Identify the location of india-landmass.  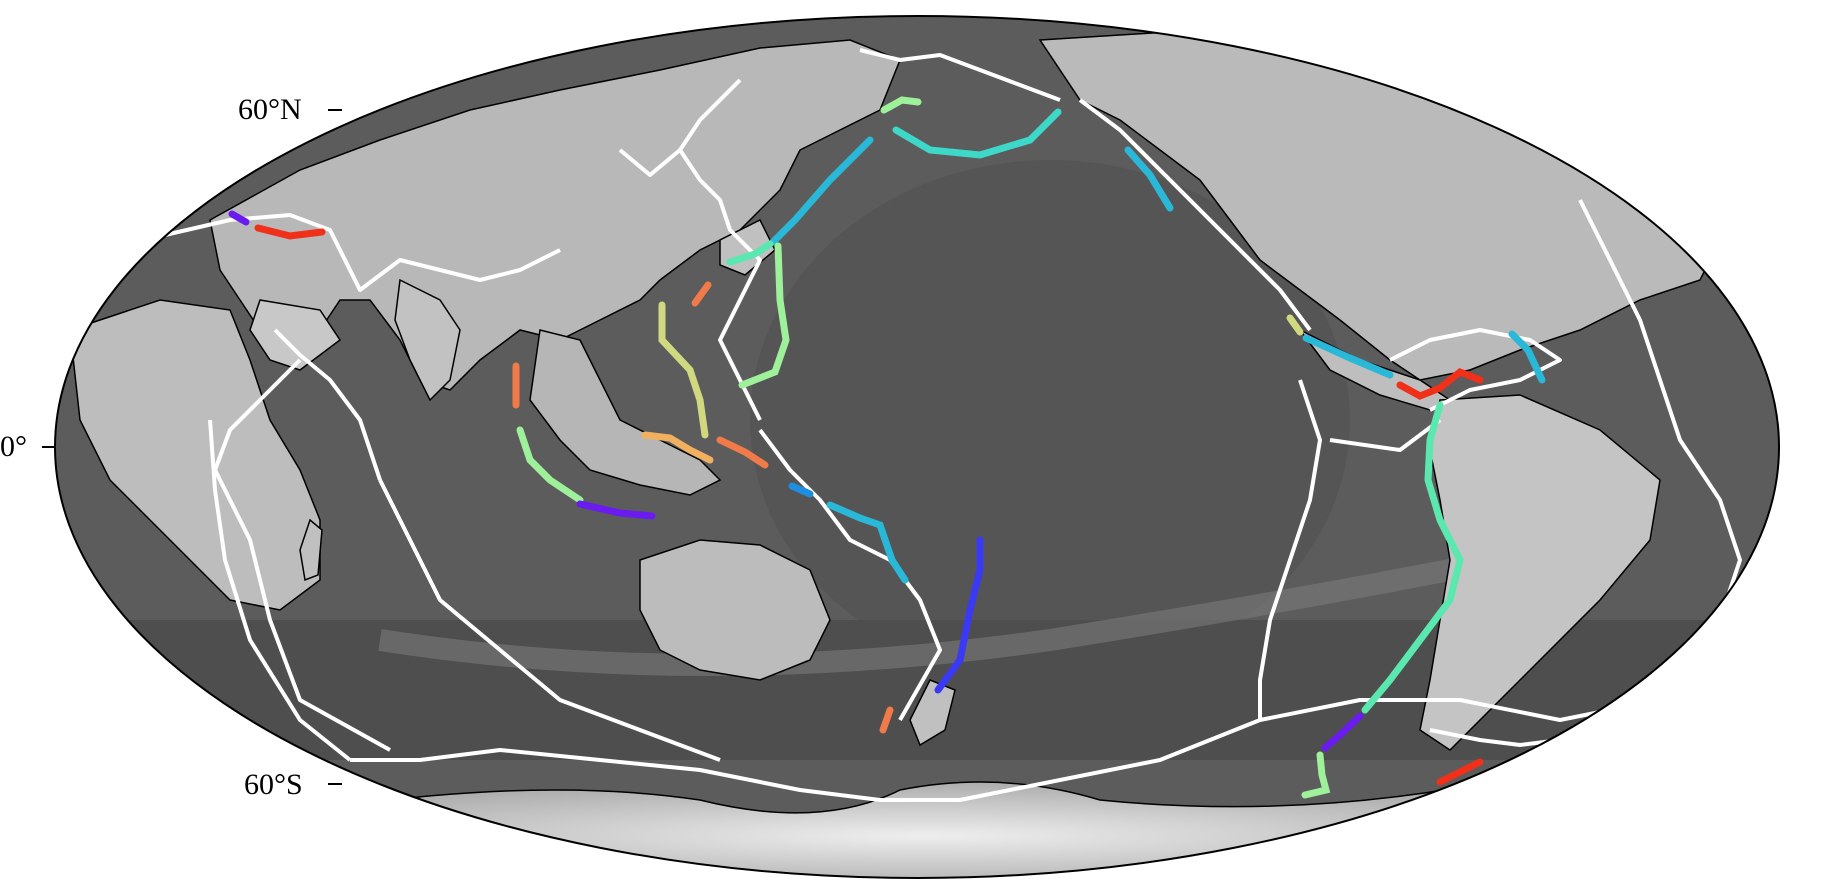
(427, 340).